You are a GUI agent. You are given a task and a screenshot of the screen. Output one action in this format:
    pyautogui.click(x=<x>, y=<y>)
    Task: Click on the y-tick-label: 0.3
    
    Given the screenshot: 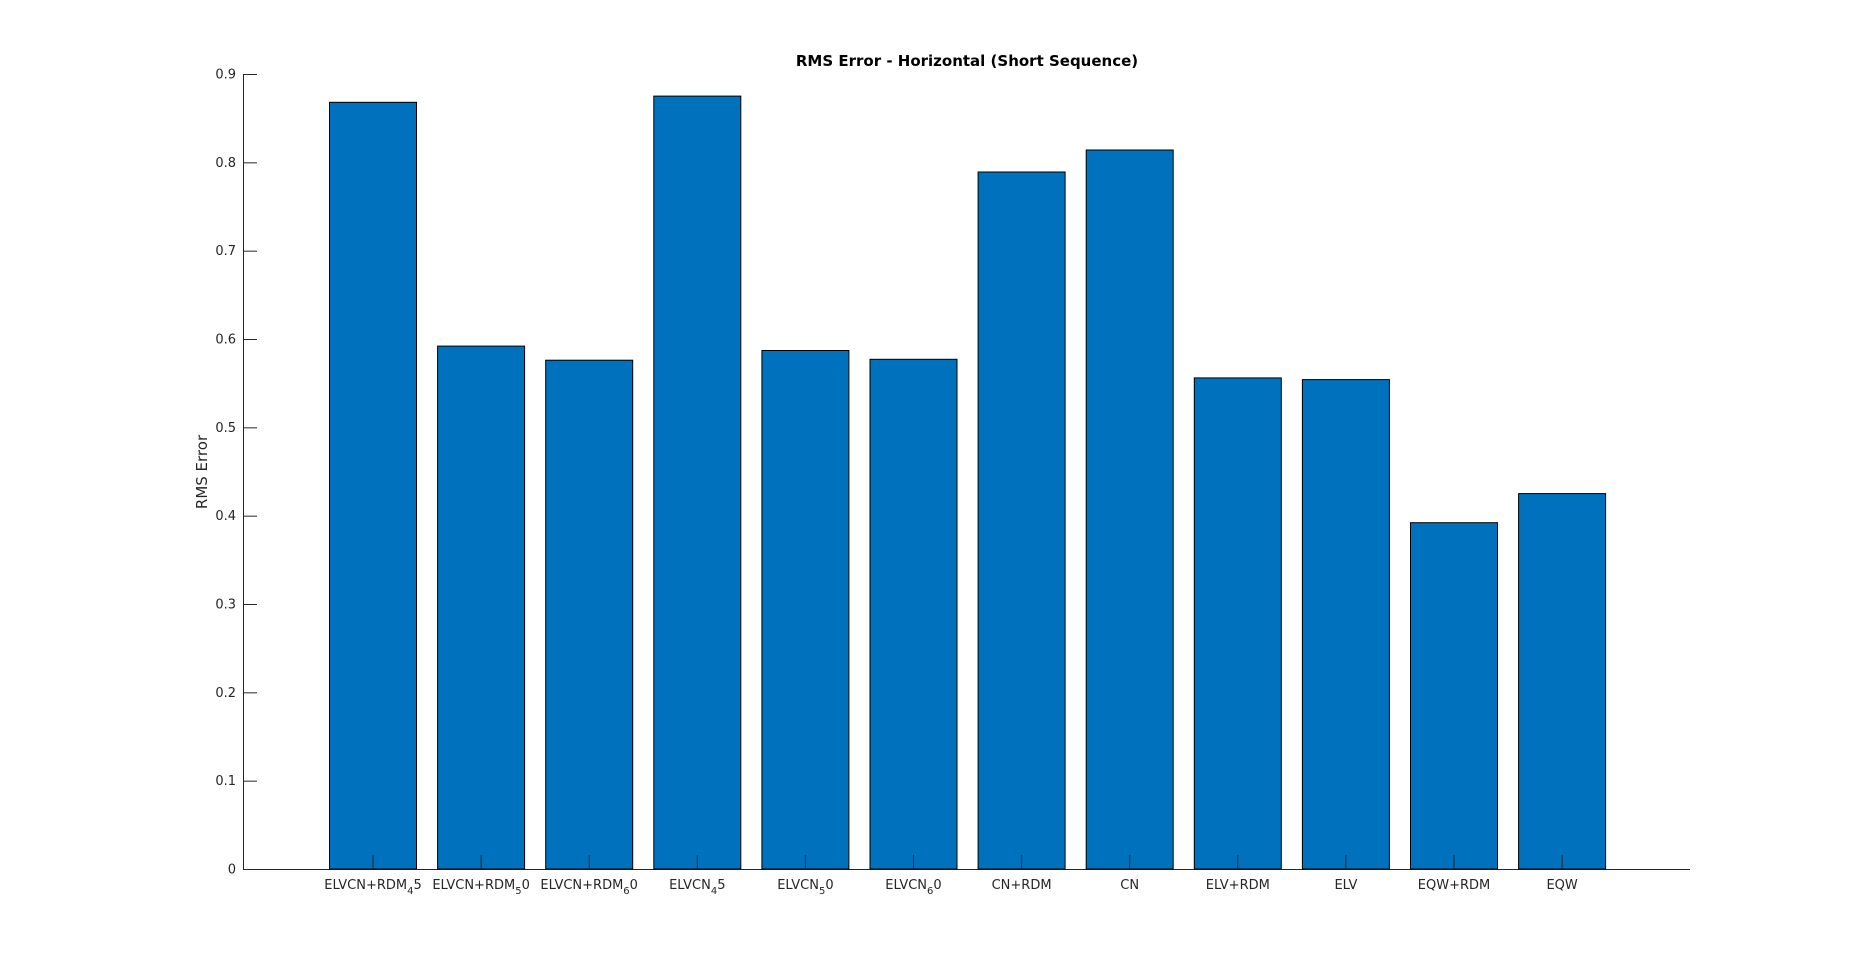 What is the action you would take?
    pyautogui.click(x=225, y=605)
    